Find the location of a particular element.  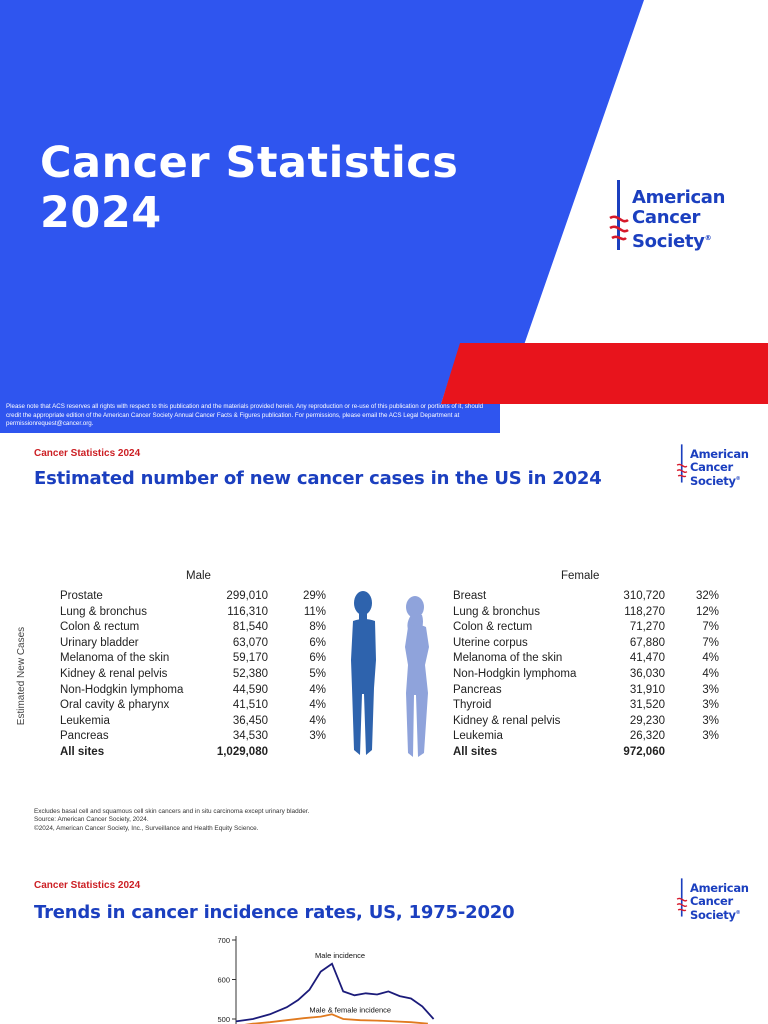

cases-cell: 31,910 is located at coordinates (647, 689).